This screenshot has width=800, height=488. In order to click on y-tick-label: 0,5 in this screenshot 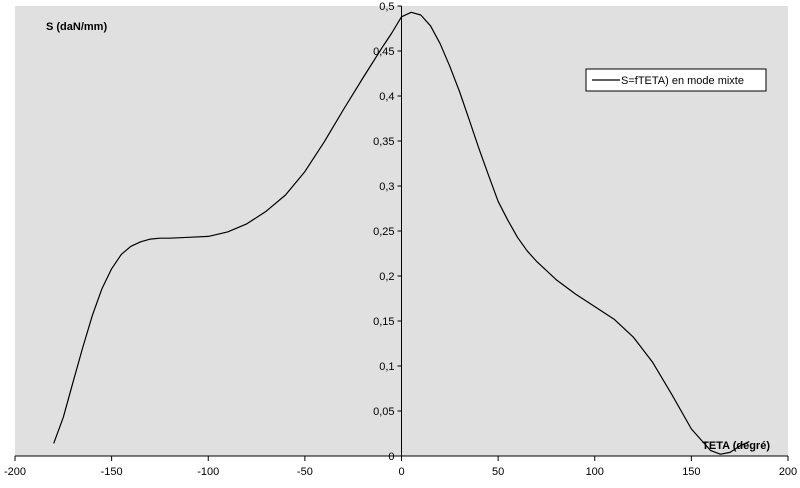, I will do `click(386, 7)`.